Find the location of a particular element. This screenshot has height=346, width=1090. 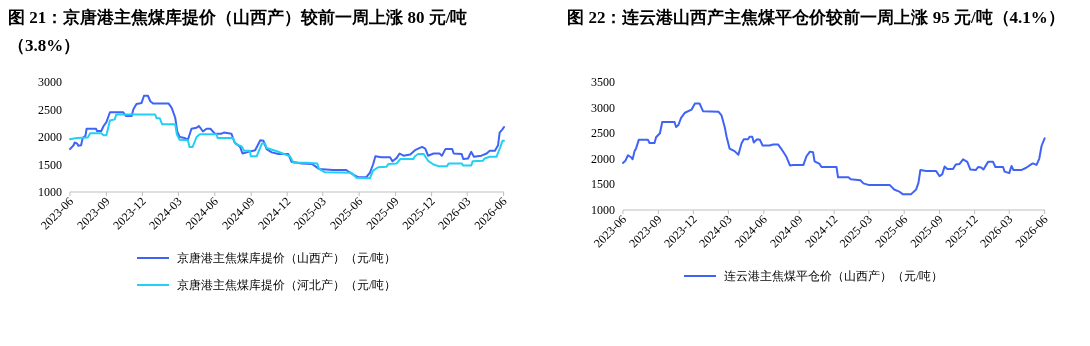

chart-title: 图 21：京唐港主焦煤库提价（山西产）较前一周上涨 80 元/吨（3.8%） is located at coordinates (238, 32).